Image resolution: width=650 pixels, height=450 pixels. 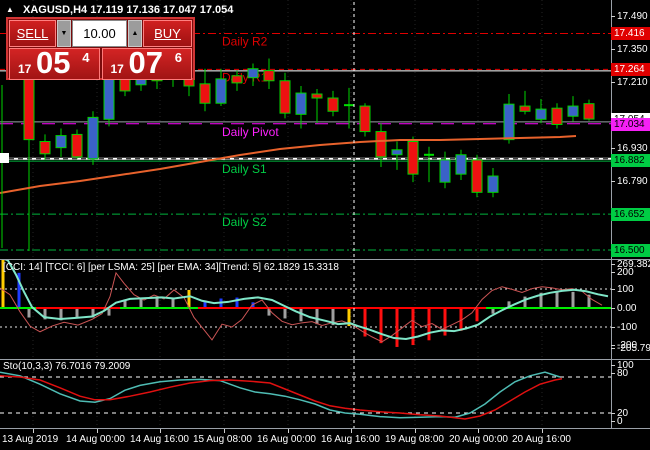 I want to click on left-edge-marker, so click(x=4, y=158).